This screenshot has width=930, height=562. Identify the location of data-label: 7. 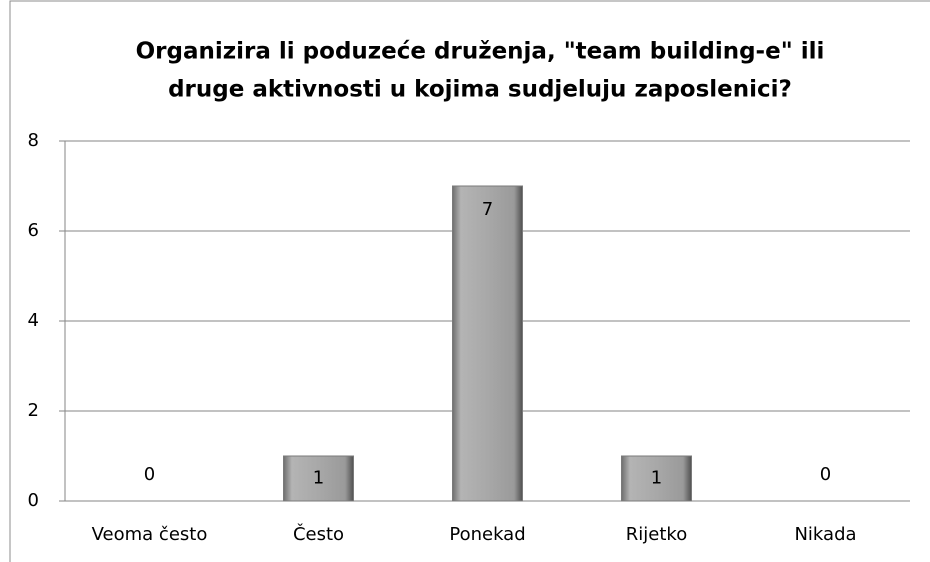
(487, 209).